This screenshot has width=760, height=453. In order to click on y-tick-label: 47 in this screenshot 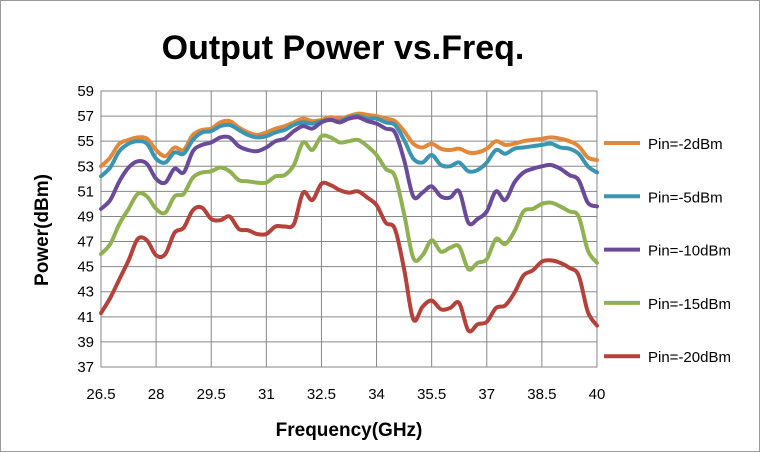, I will do `click(85, 242)`.